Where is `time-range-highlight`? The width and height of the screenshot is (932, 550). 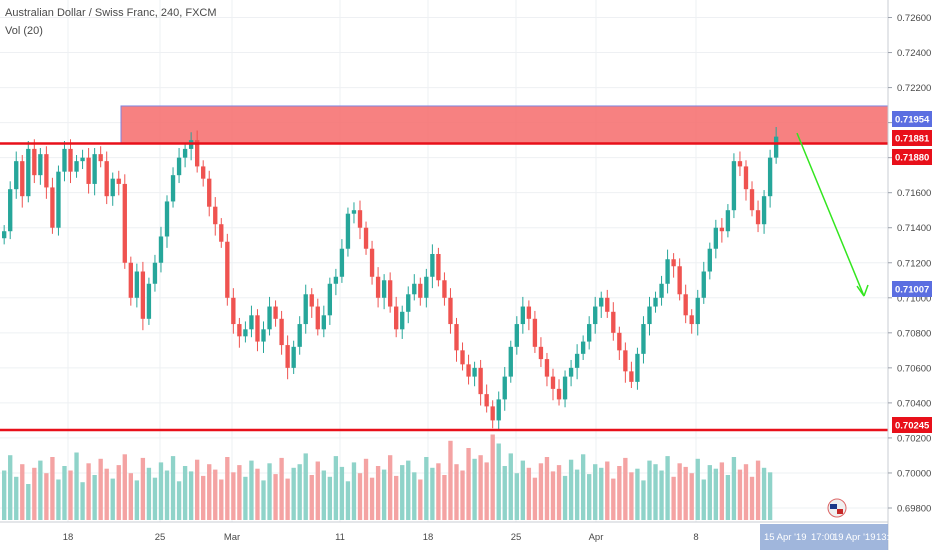 time-range-highlight is located at coordinates (824, 537).